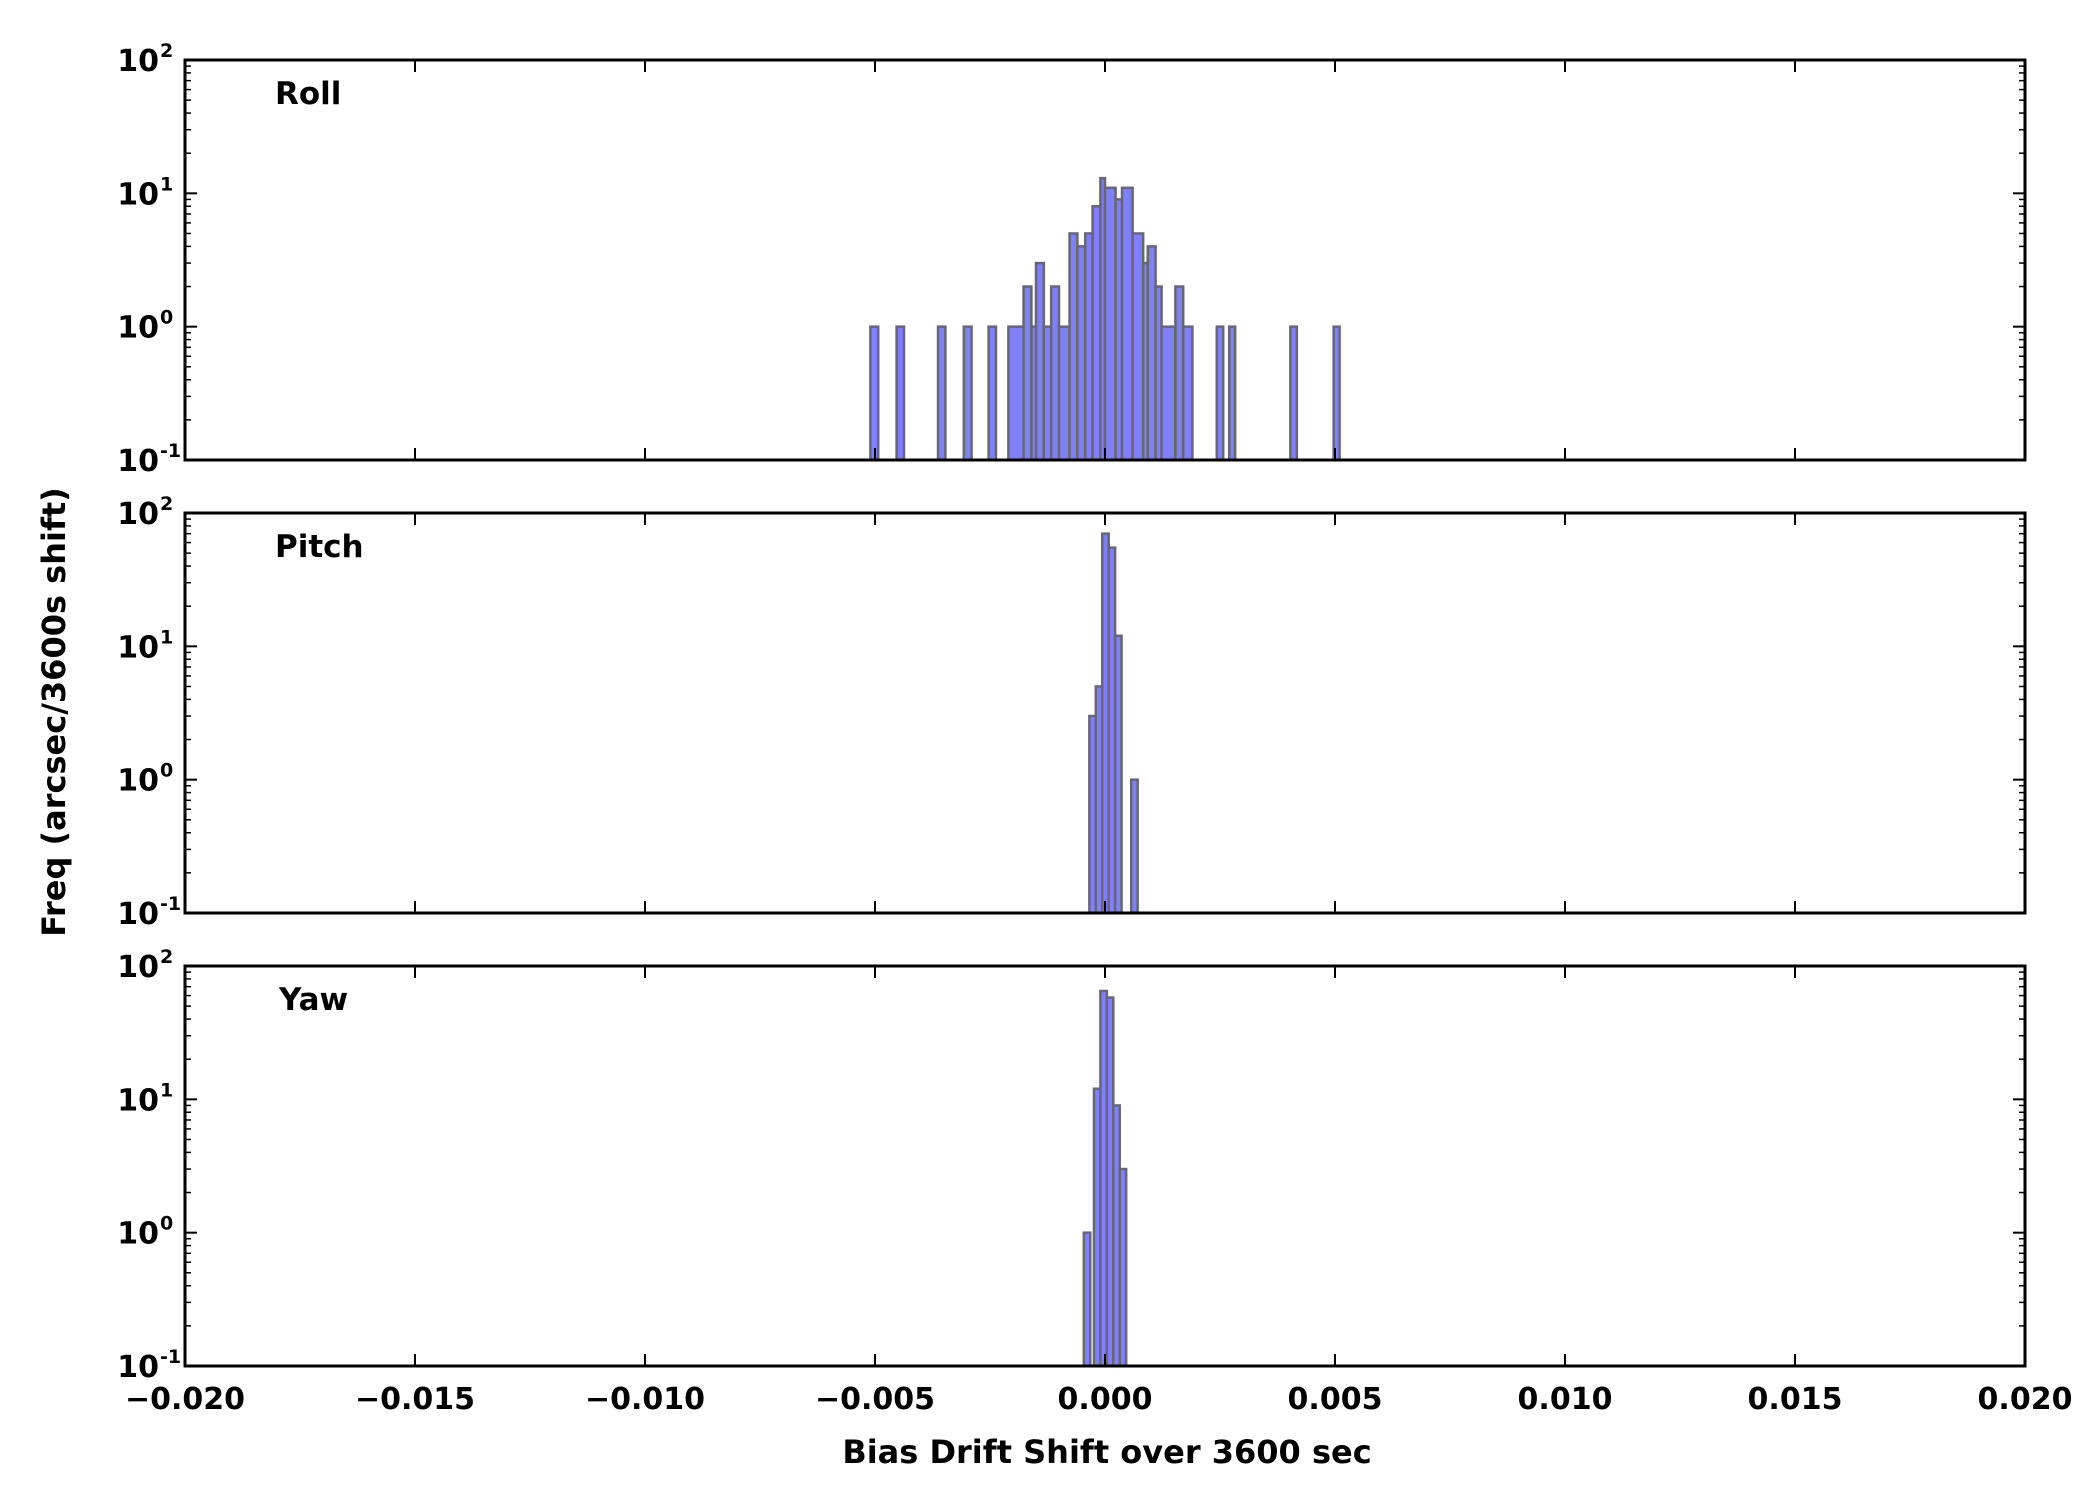  What do you see at coordinates (875, 1399) in the screenshot?
I see `x-tick-label: −0.005` at bounding box center [875, 1399].